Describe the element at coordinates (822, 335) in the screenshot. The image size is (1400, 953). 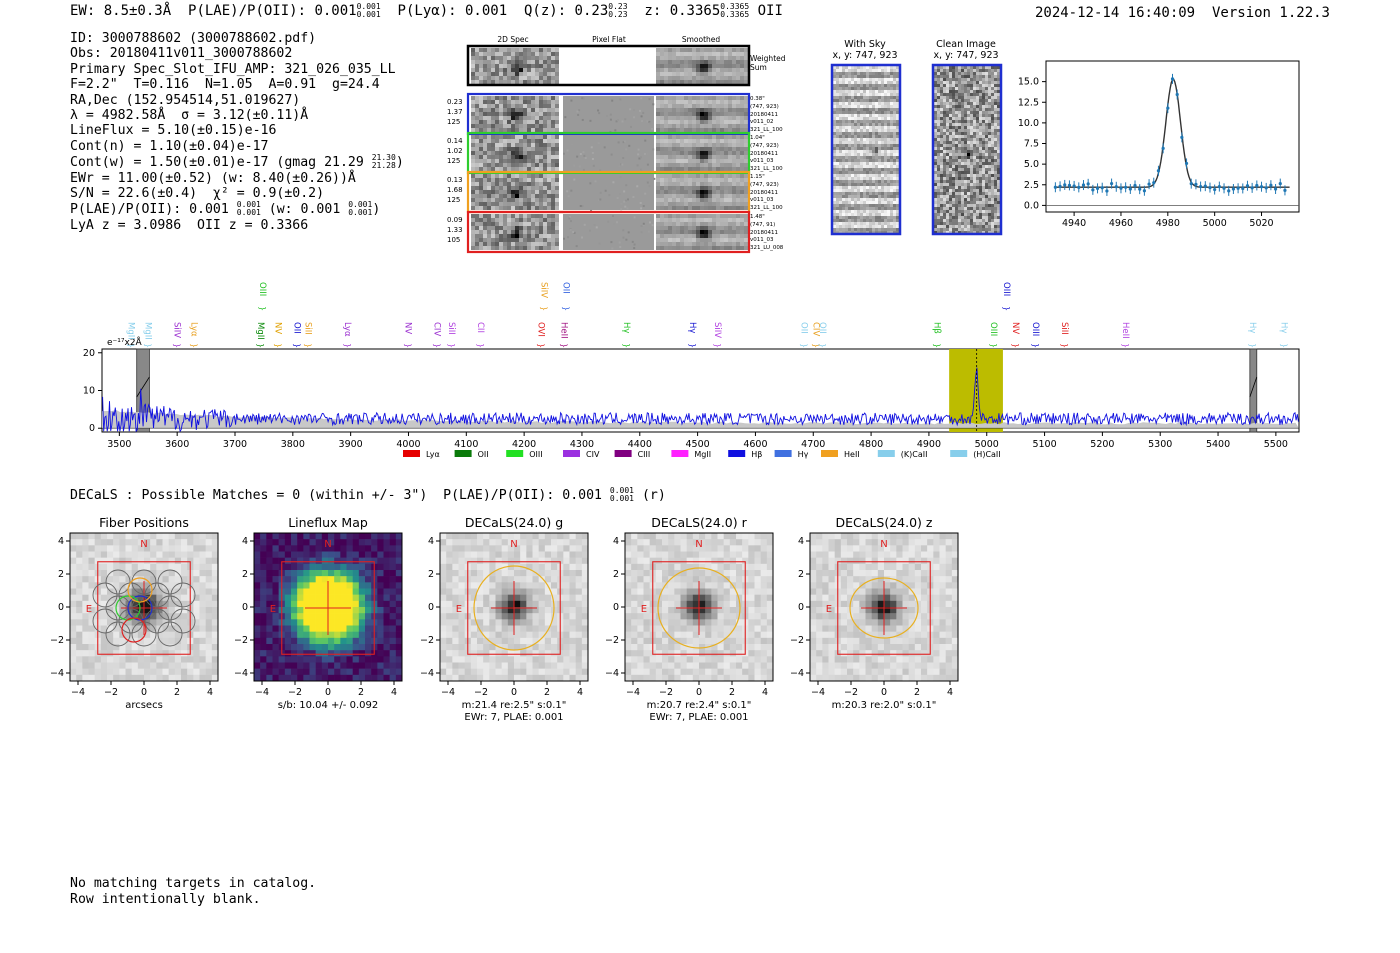
I see `spectrum-line-label: OII}` at that location.